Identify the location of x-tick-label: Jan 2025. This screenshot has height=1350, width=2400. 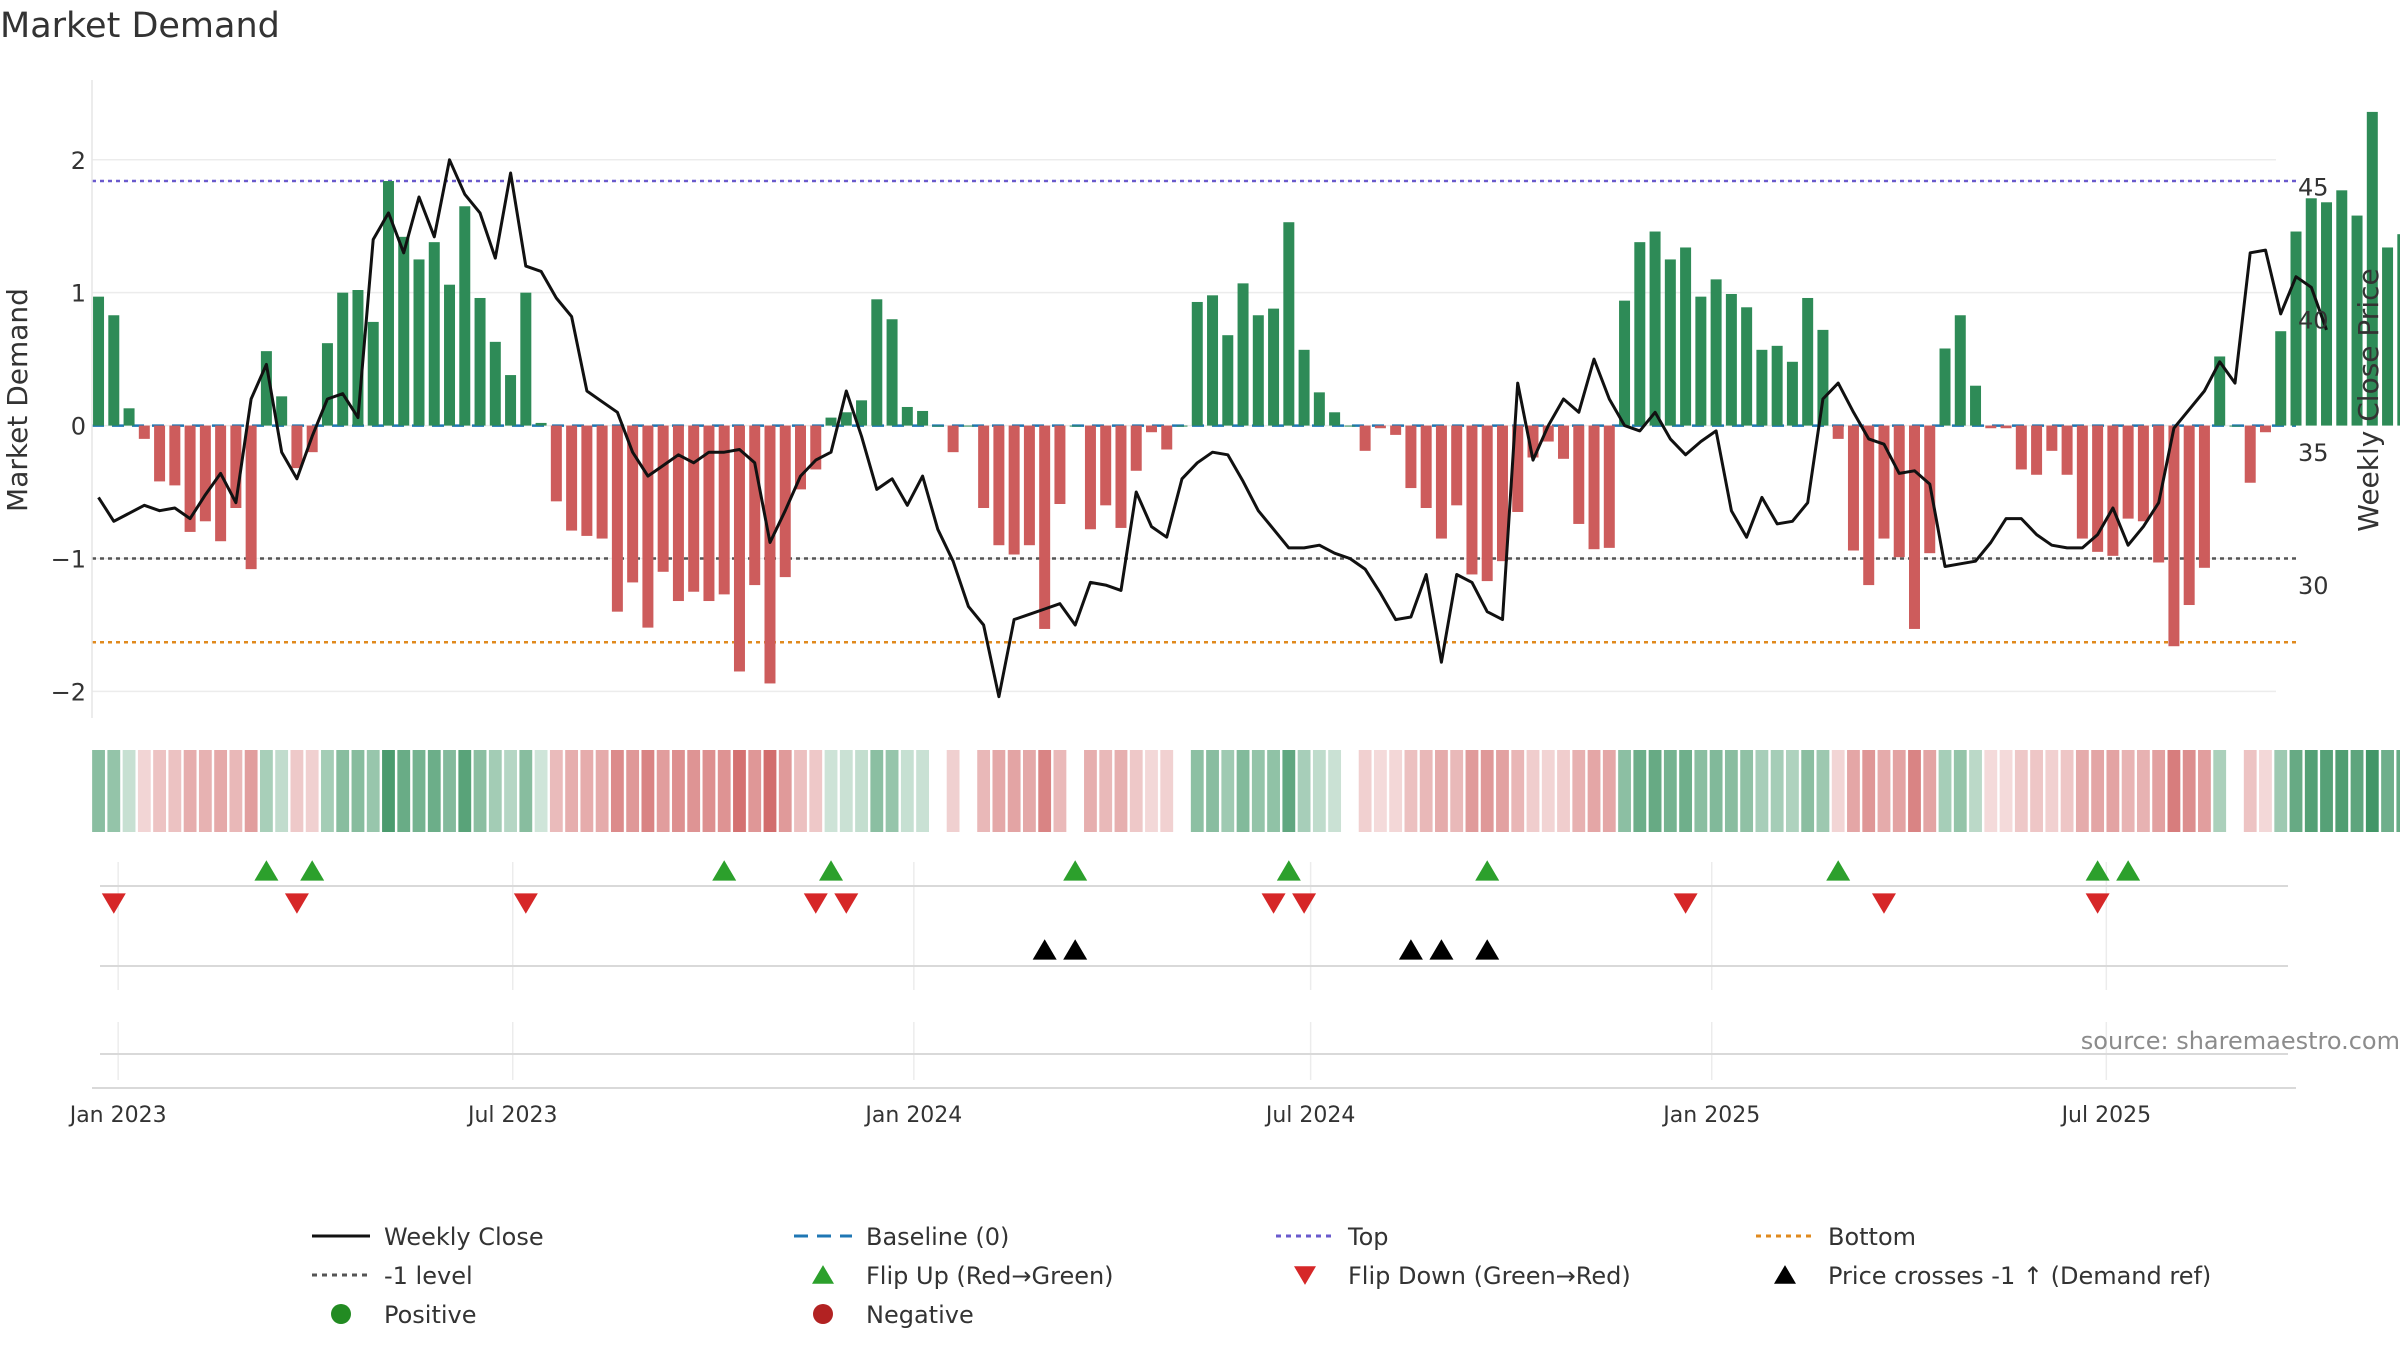
(1710, 1115).